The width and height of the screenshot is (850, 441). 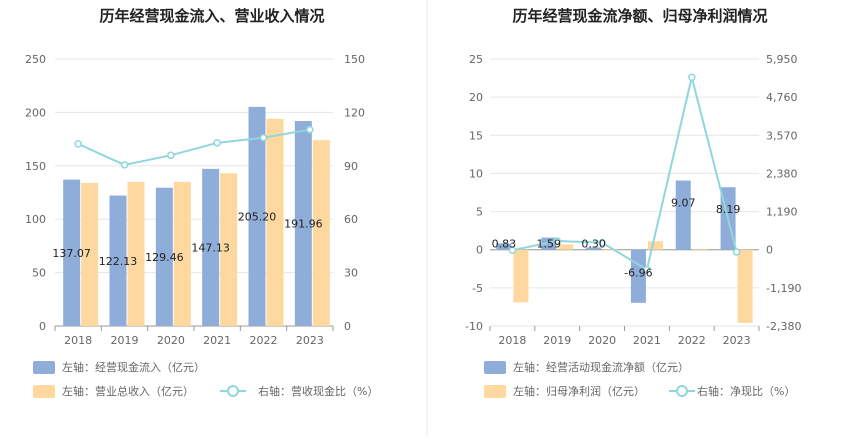 What do you see at coordinates (782, 173) in the screenshot?
I see `right-axis-tick-label: 2,380` at bounding box center [782, 173].